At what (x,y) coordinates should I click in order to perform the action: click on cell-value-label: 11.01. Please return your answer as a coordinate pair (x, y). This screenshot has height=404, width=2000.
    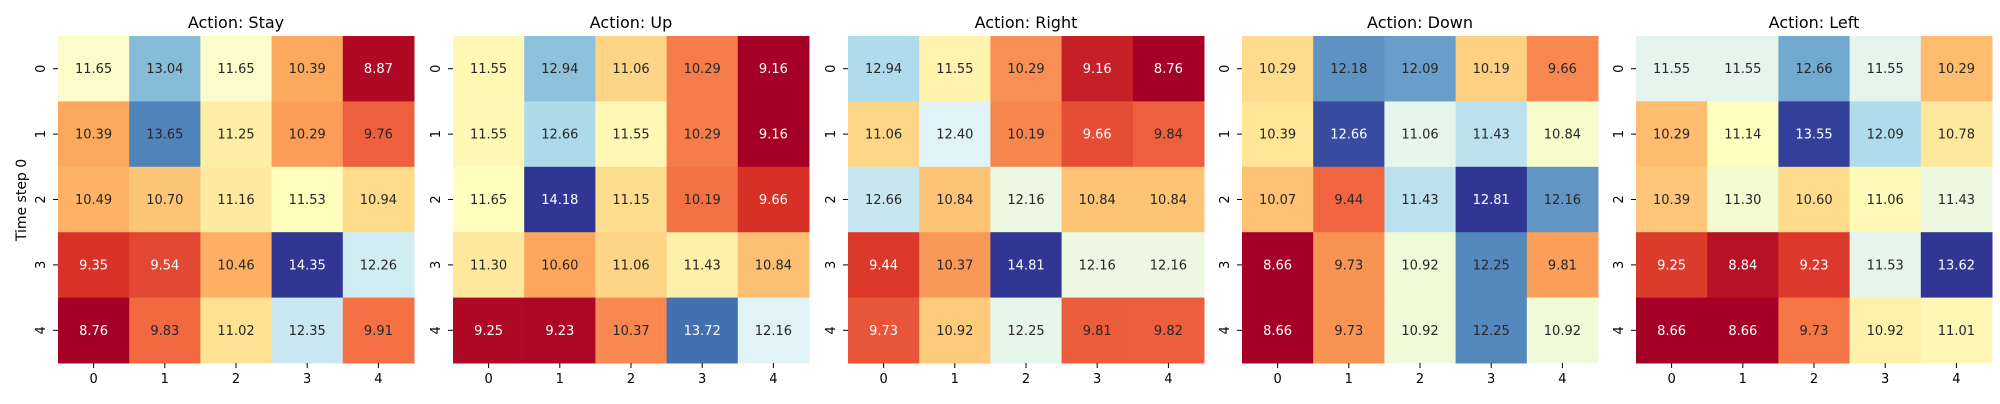
    Looking at the image, I should click on (1956, 331).